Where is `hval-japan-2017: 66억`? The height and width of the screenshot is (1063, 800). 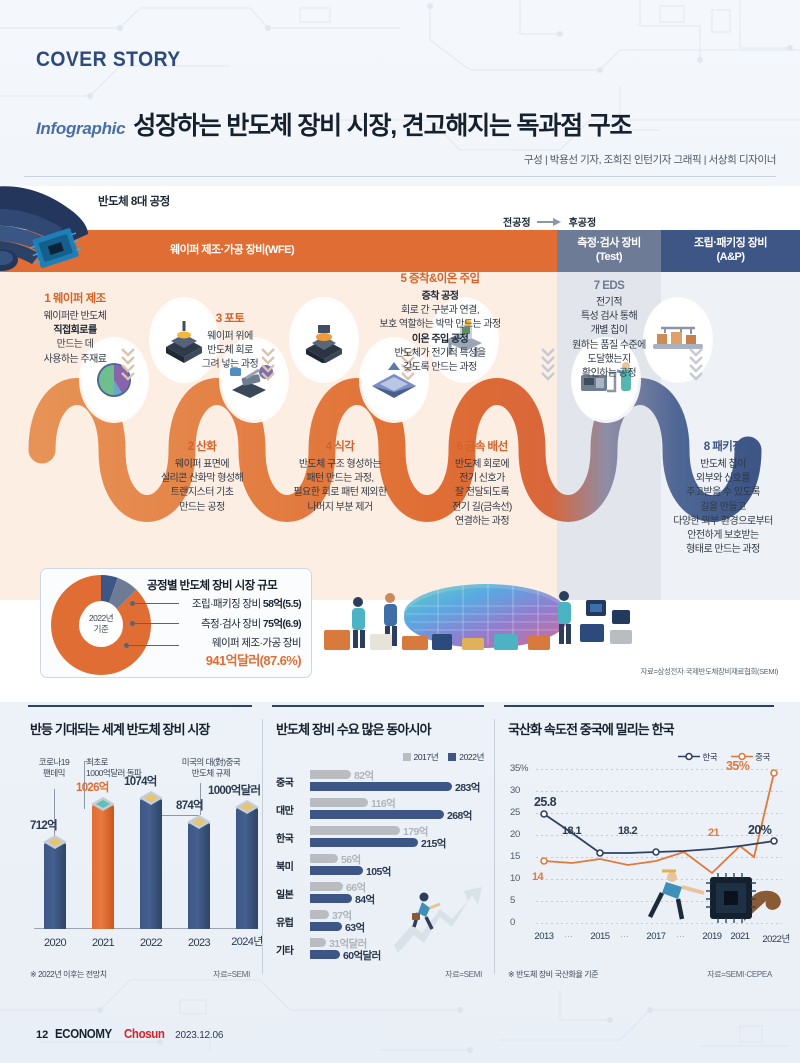
hval-japan-2017: 66억 is located at coordinates (356, 888).